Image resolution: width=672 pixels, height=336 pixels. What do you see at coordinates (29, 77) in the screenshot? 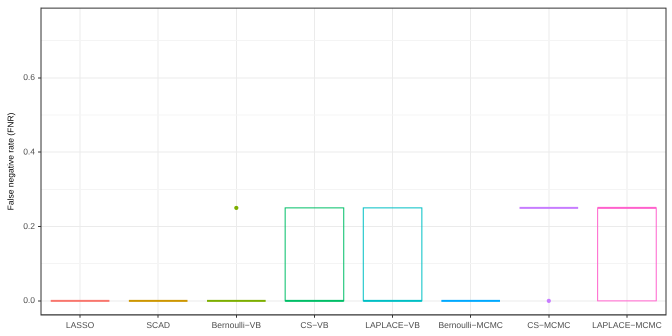
I see `y-tick-label: 0.6` at bounding box center [29, 77].